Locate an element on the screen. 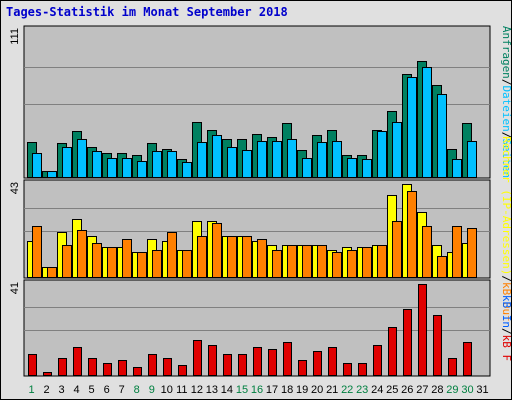 Image resolution: width=512 pixels, height=400 pixels. x-tick-label: 2 is located at coordinates (46, 390).